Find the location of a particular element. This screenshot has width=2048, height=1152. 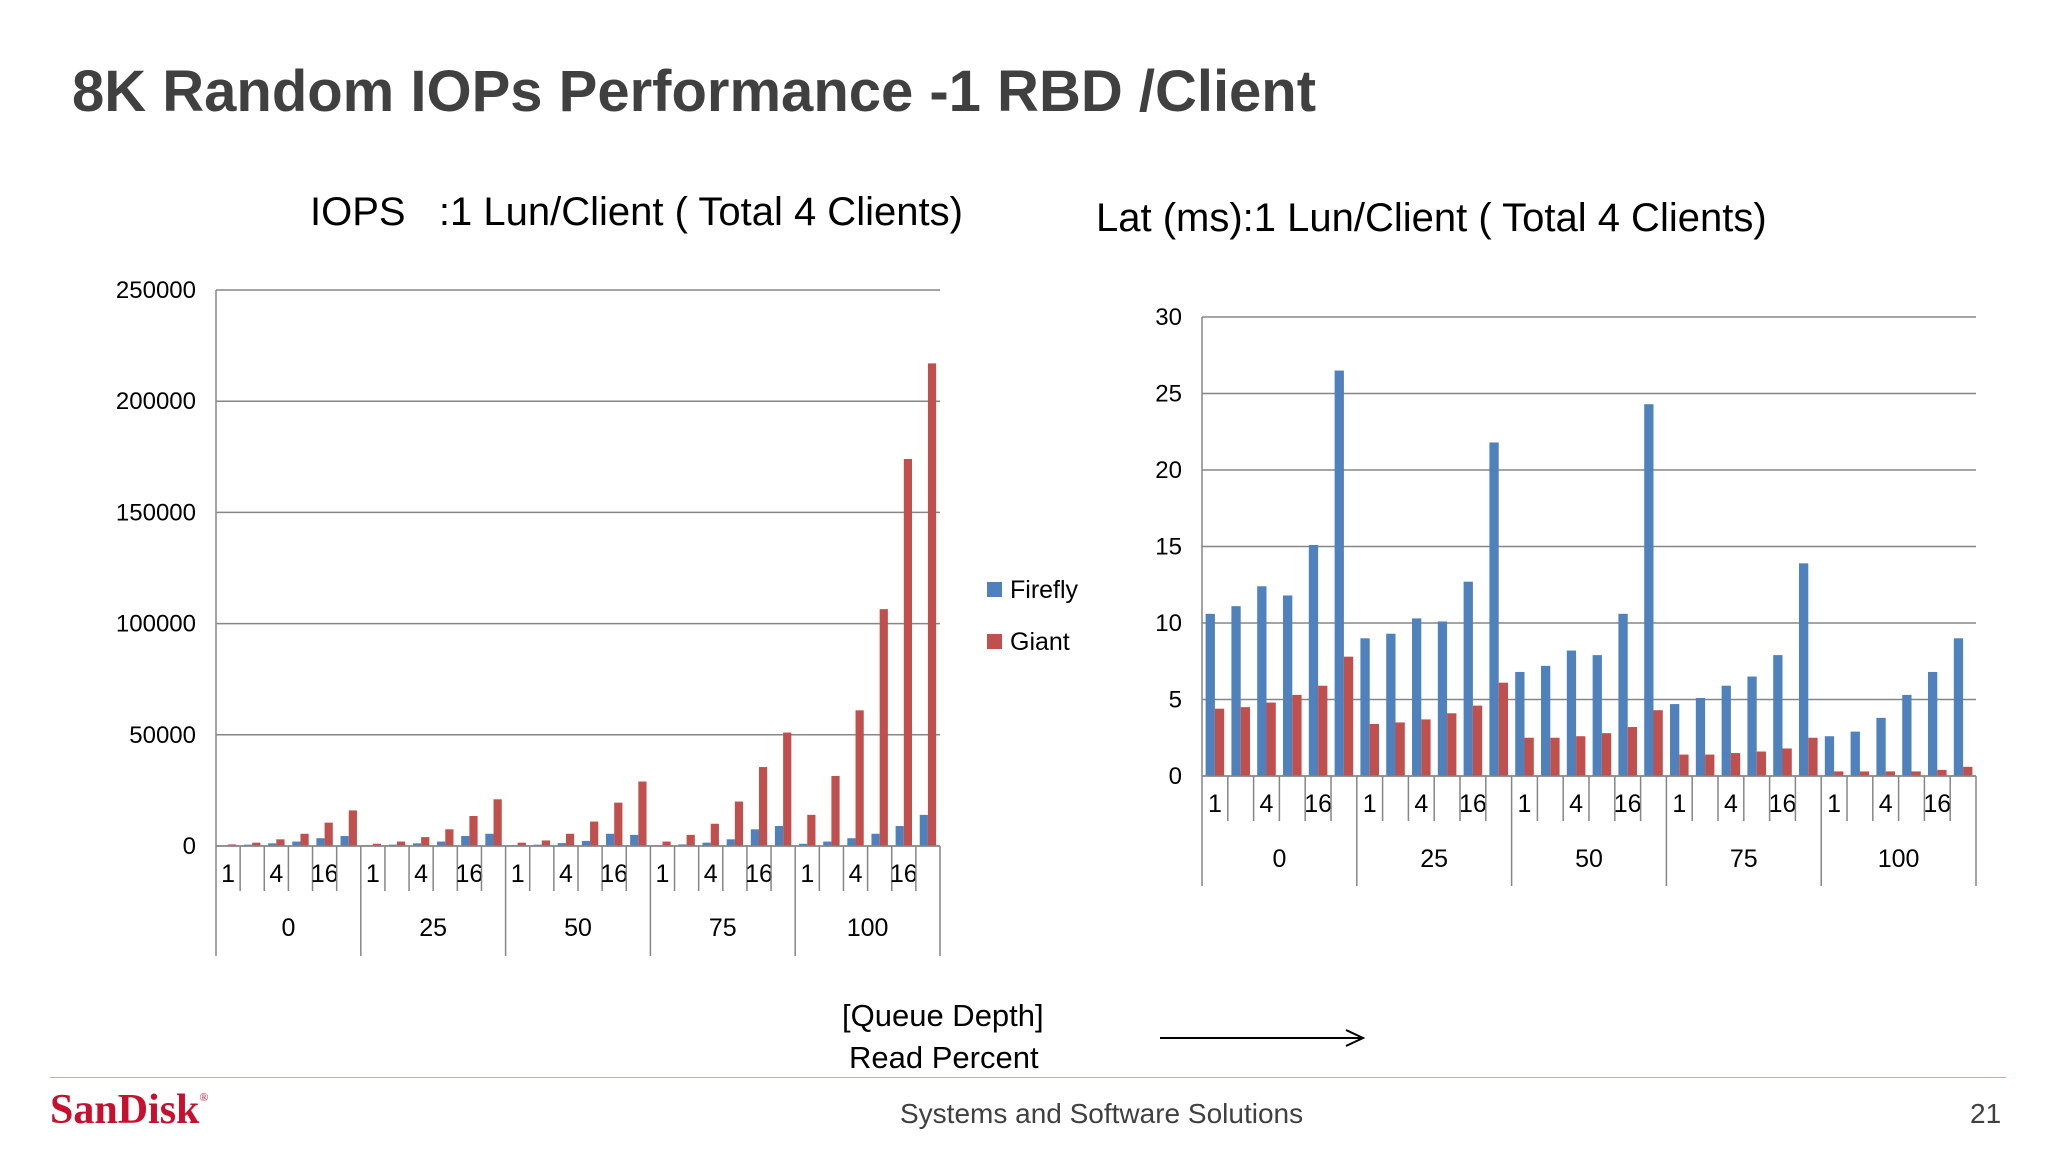

iops-chart-title: IOPS :1 Lun/Client ( Total 4 Clients) is located at coordinates (636, 212).